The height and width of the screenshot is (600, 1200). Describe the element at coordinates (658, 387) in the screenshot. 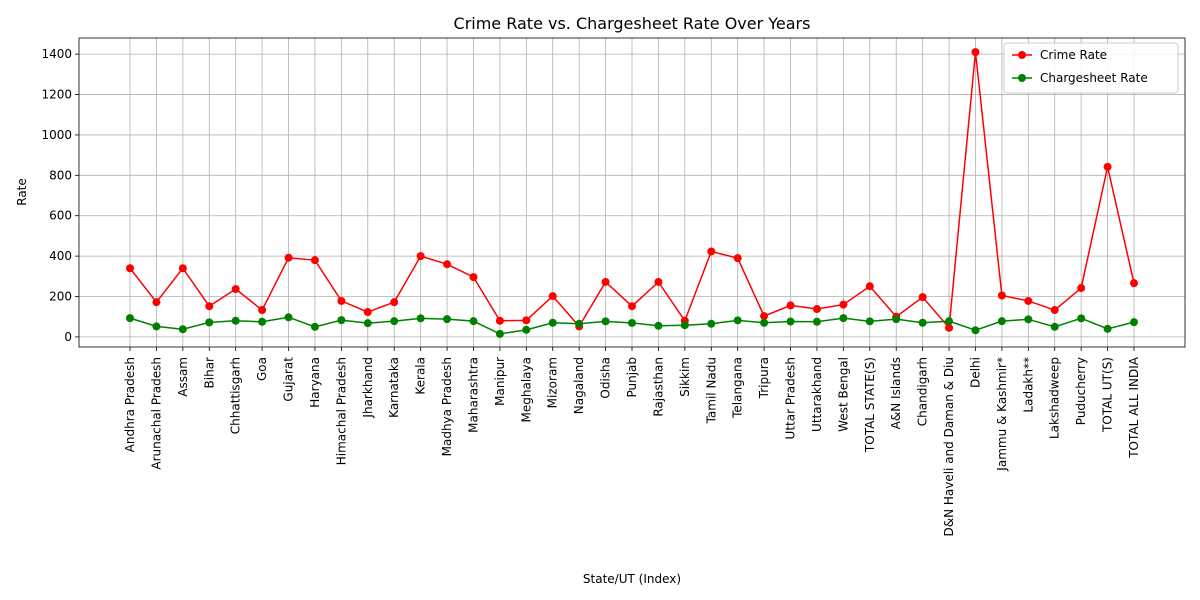

I see `x-tick-label: Rajasthan` at that location.